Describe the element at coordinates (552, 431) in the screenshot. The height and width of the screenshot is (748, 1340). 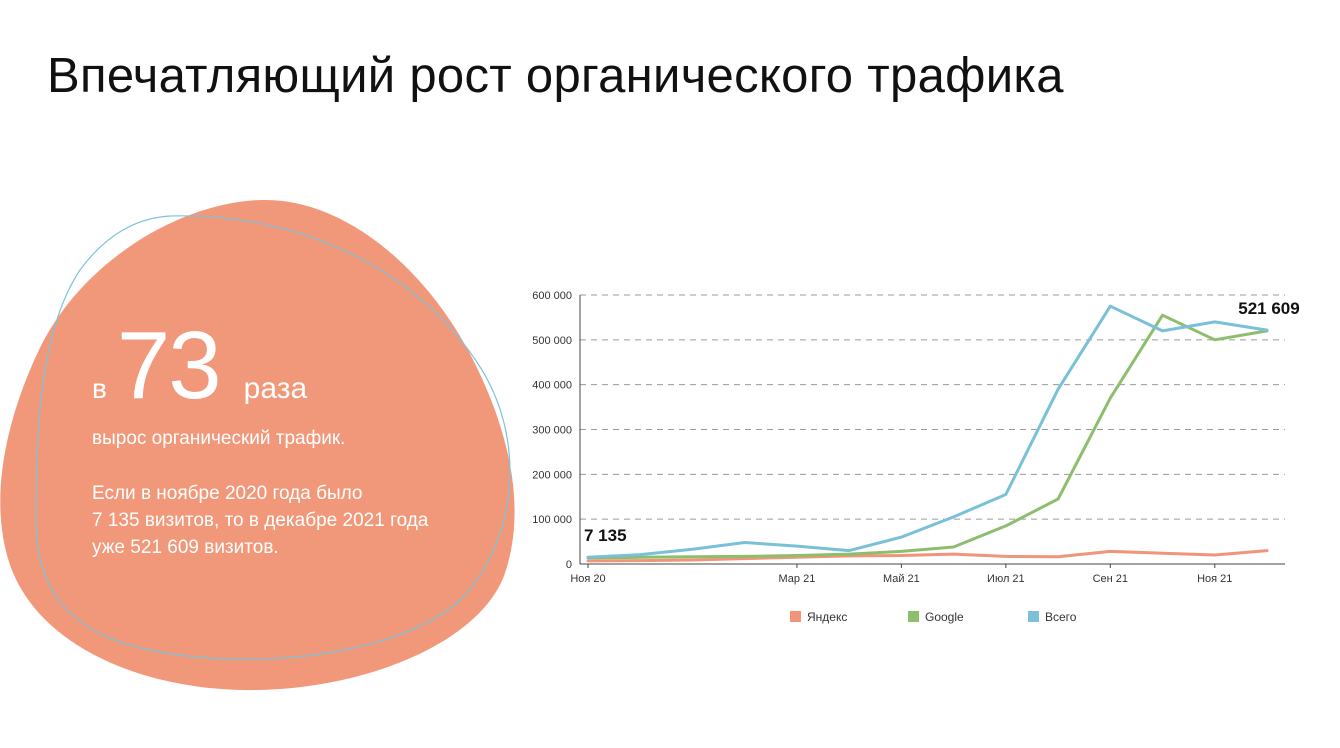
I see `y-tick-label: 300 000` at that location.